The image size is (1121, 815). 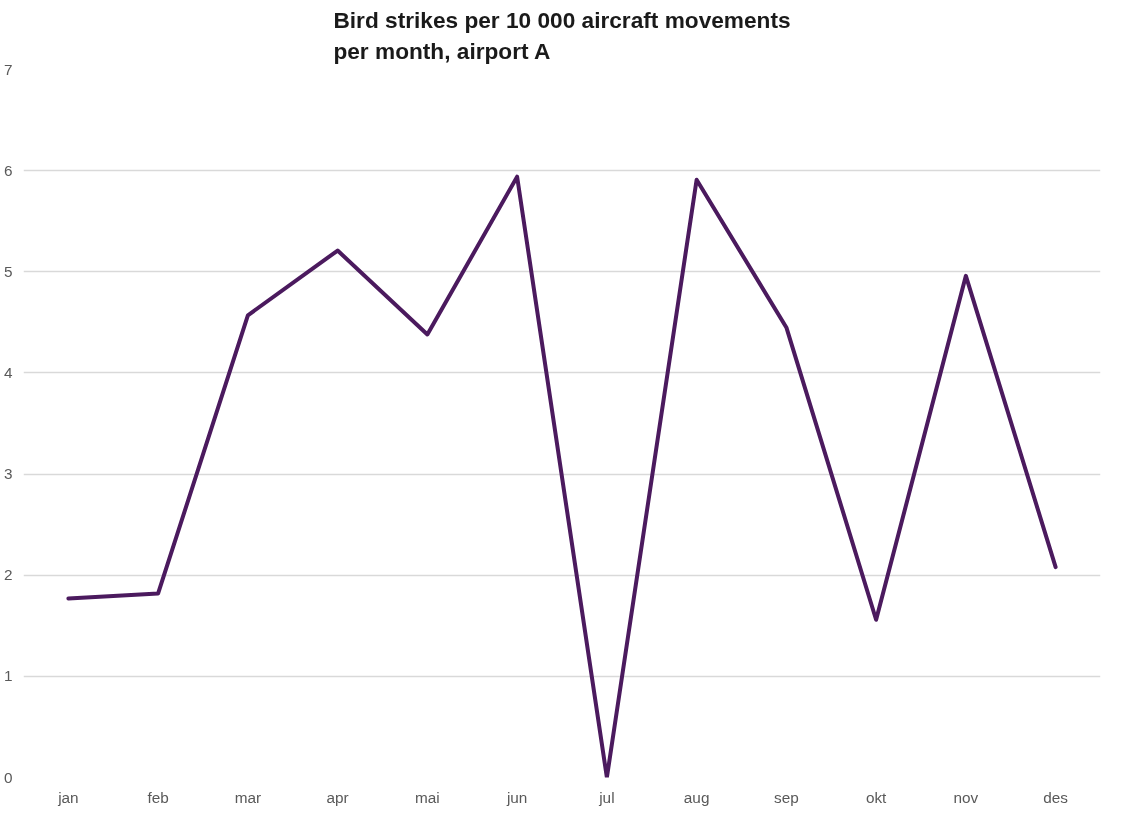 What do you see at coordinates (876, 797) in the screenshot?
I see `x-tick-label: okt` at bounding box center [876, 797].